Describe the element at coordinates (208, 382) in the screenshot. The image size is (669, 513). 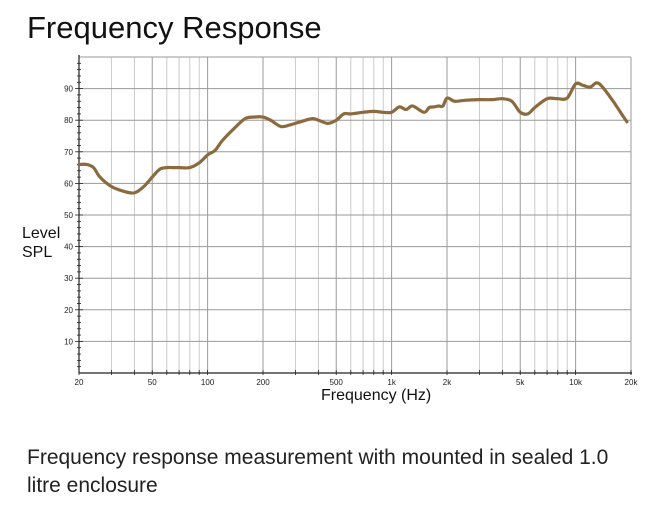
I see `x-tick-label: 100` at that location.